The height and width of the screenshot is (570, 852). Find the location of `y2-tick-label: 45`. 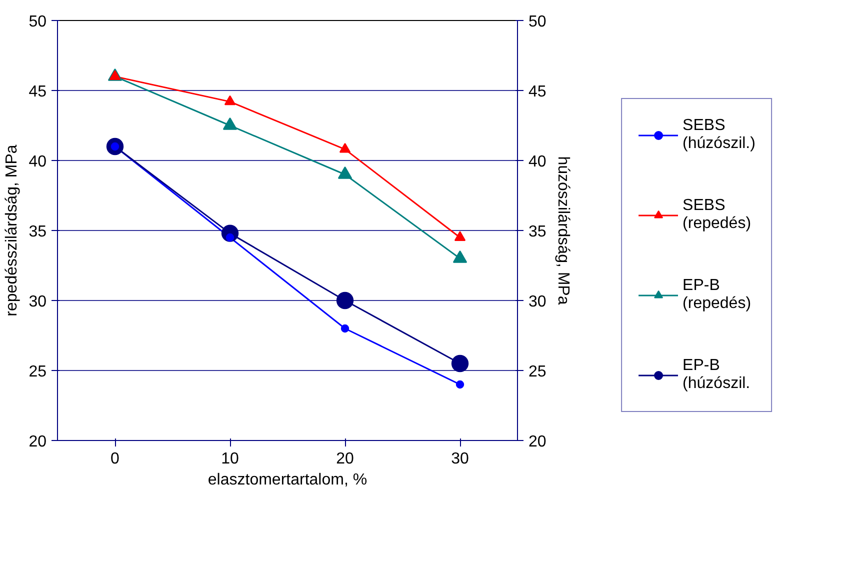

y2-tick-label: 45 is located at coordinates (537, 92).